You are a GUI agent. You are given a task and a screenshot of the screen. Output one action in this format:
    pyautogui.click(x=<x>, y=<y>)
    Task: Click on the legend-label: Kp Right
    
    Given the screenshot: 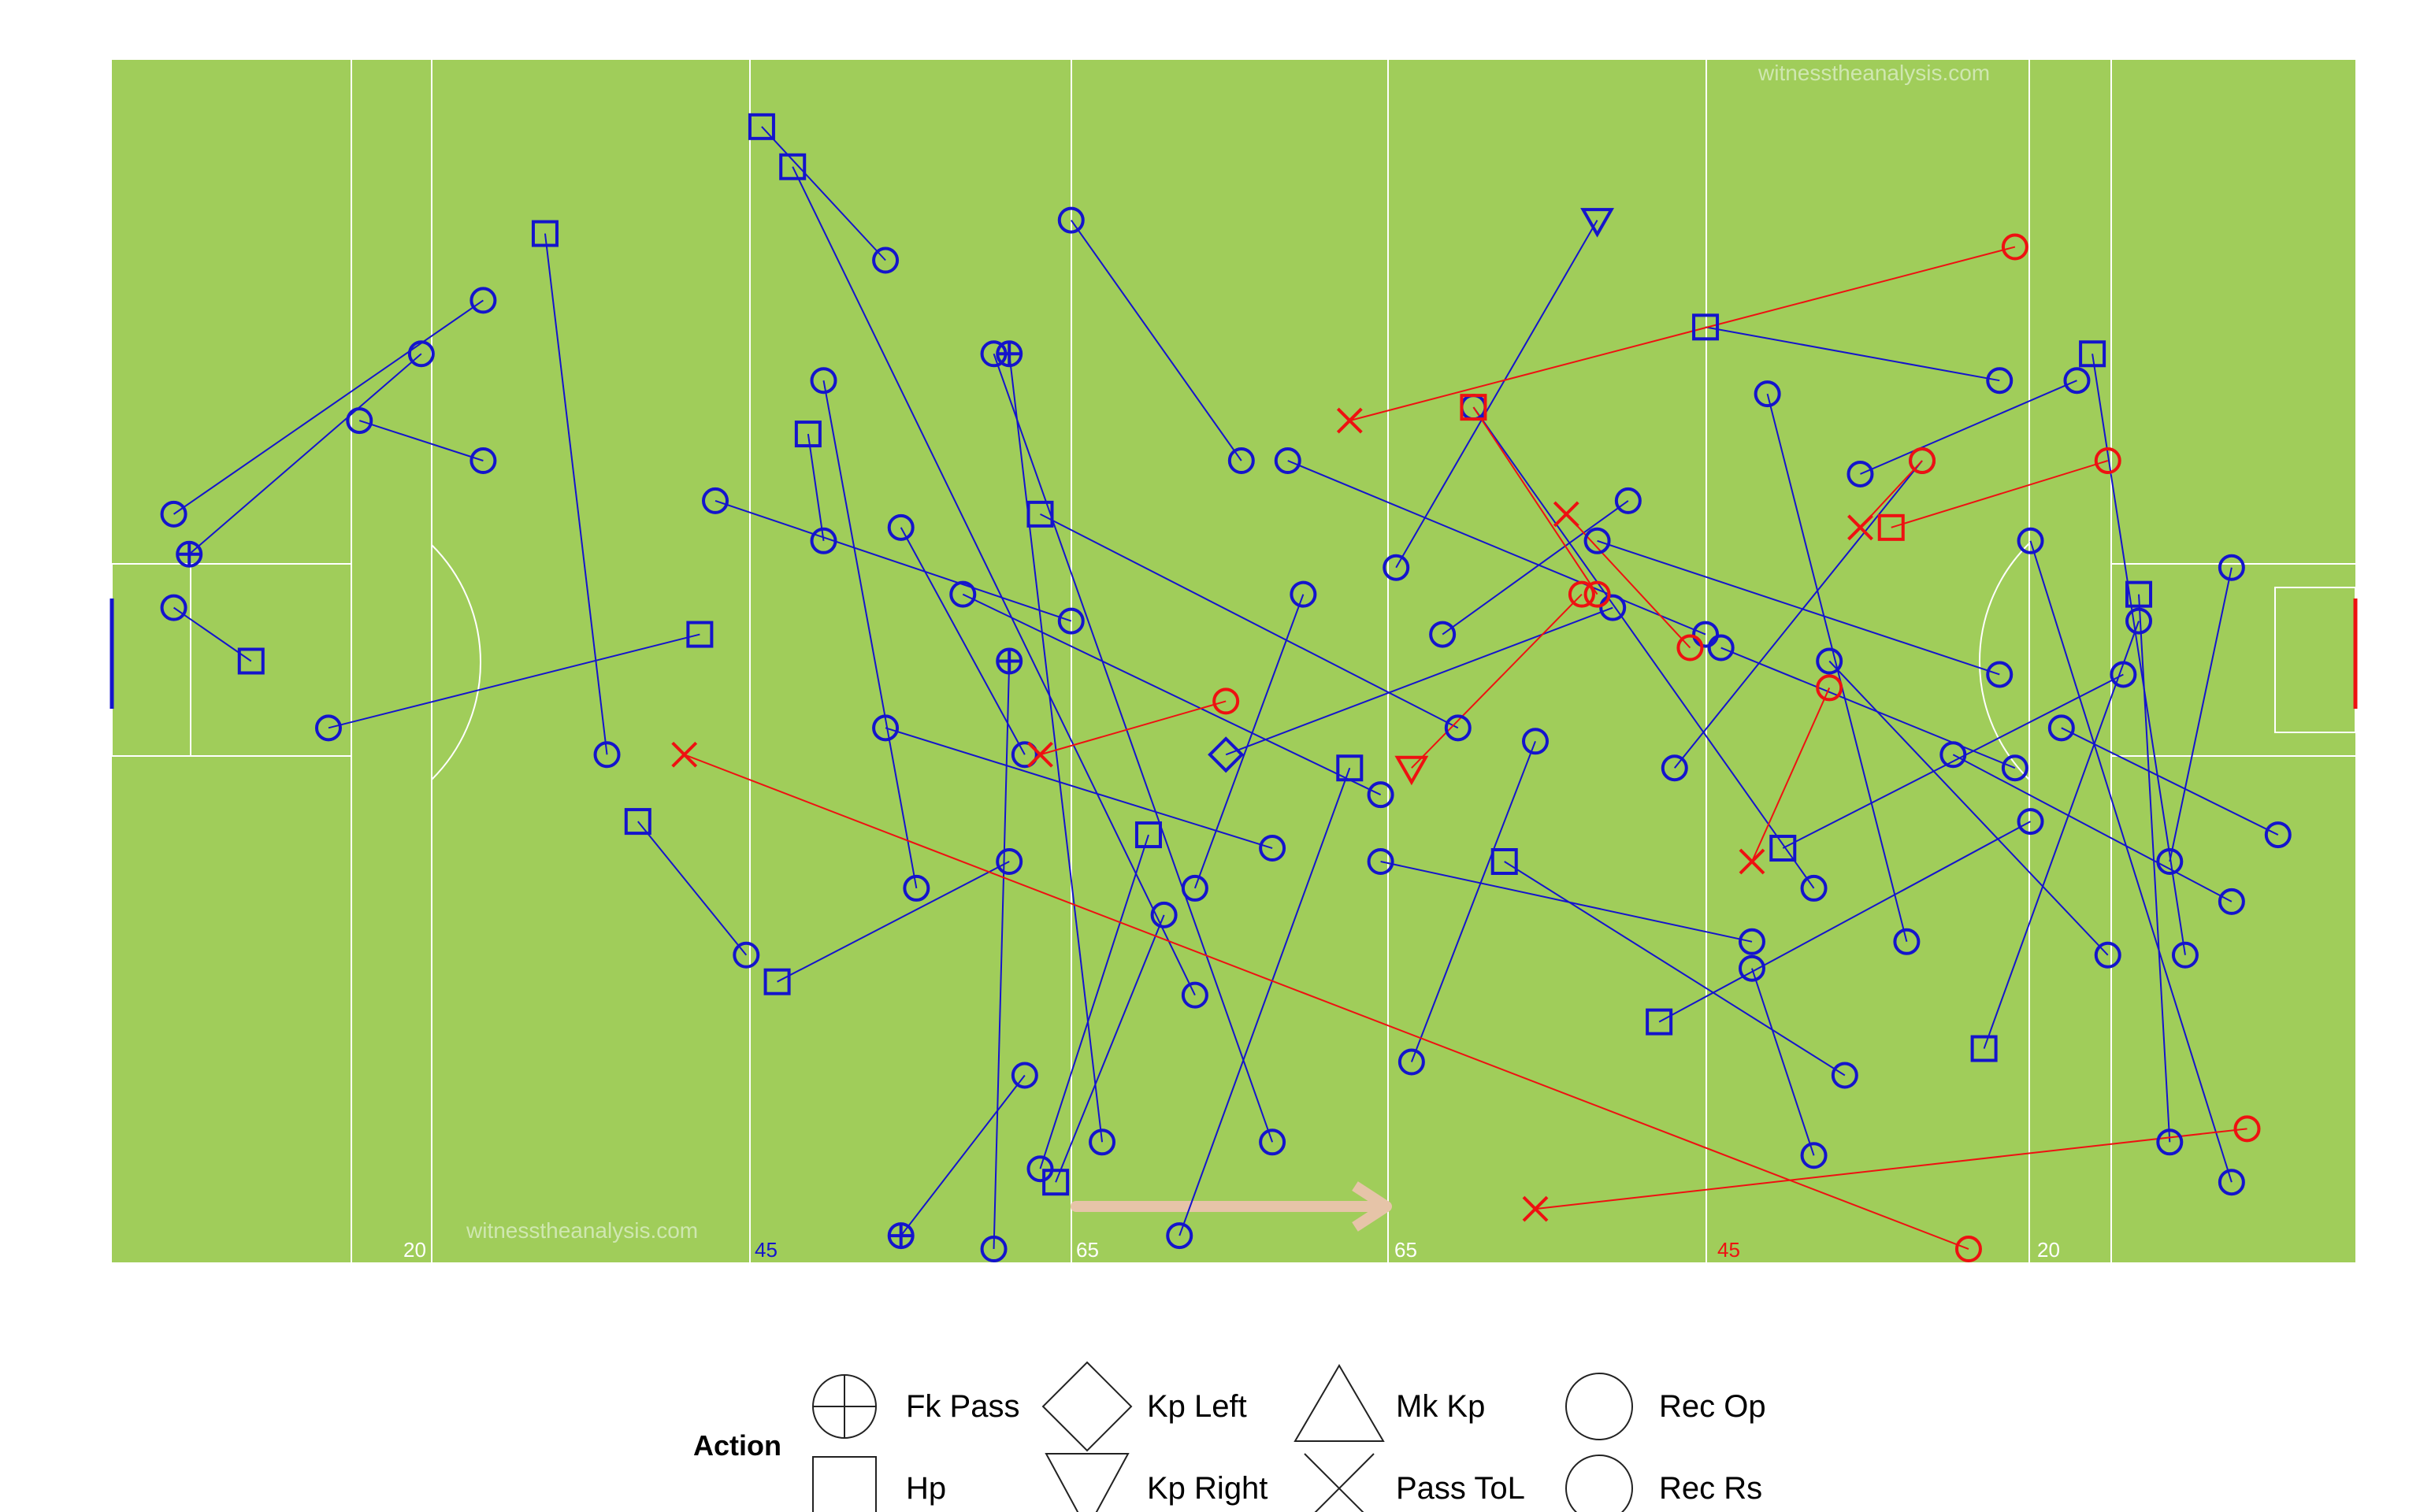 What is the action you would take?
    pyautogui.click(x=1207, y=1488)
    